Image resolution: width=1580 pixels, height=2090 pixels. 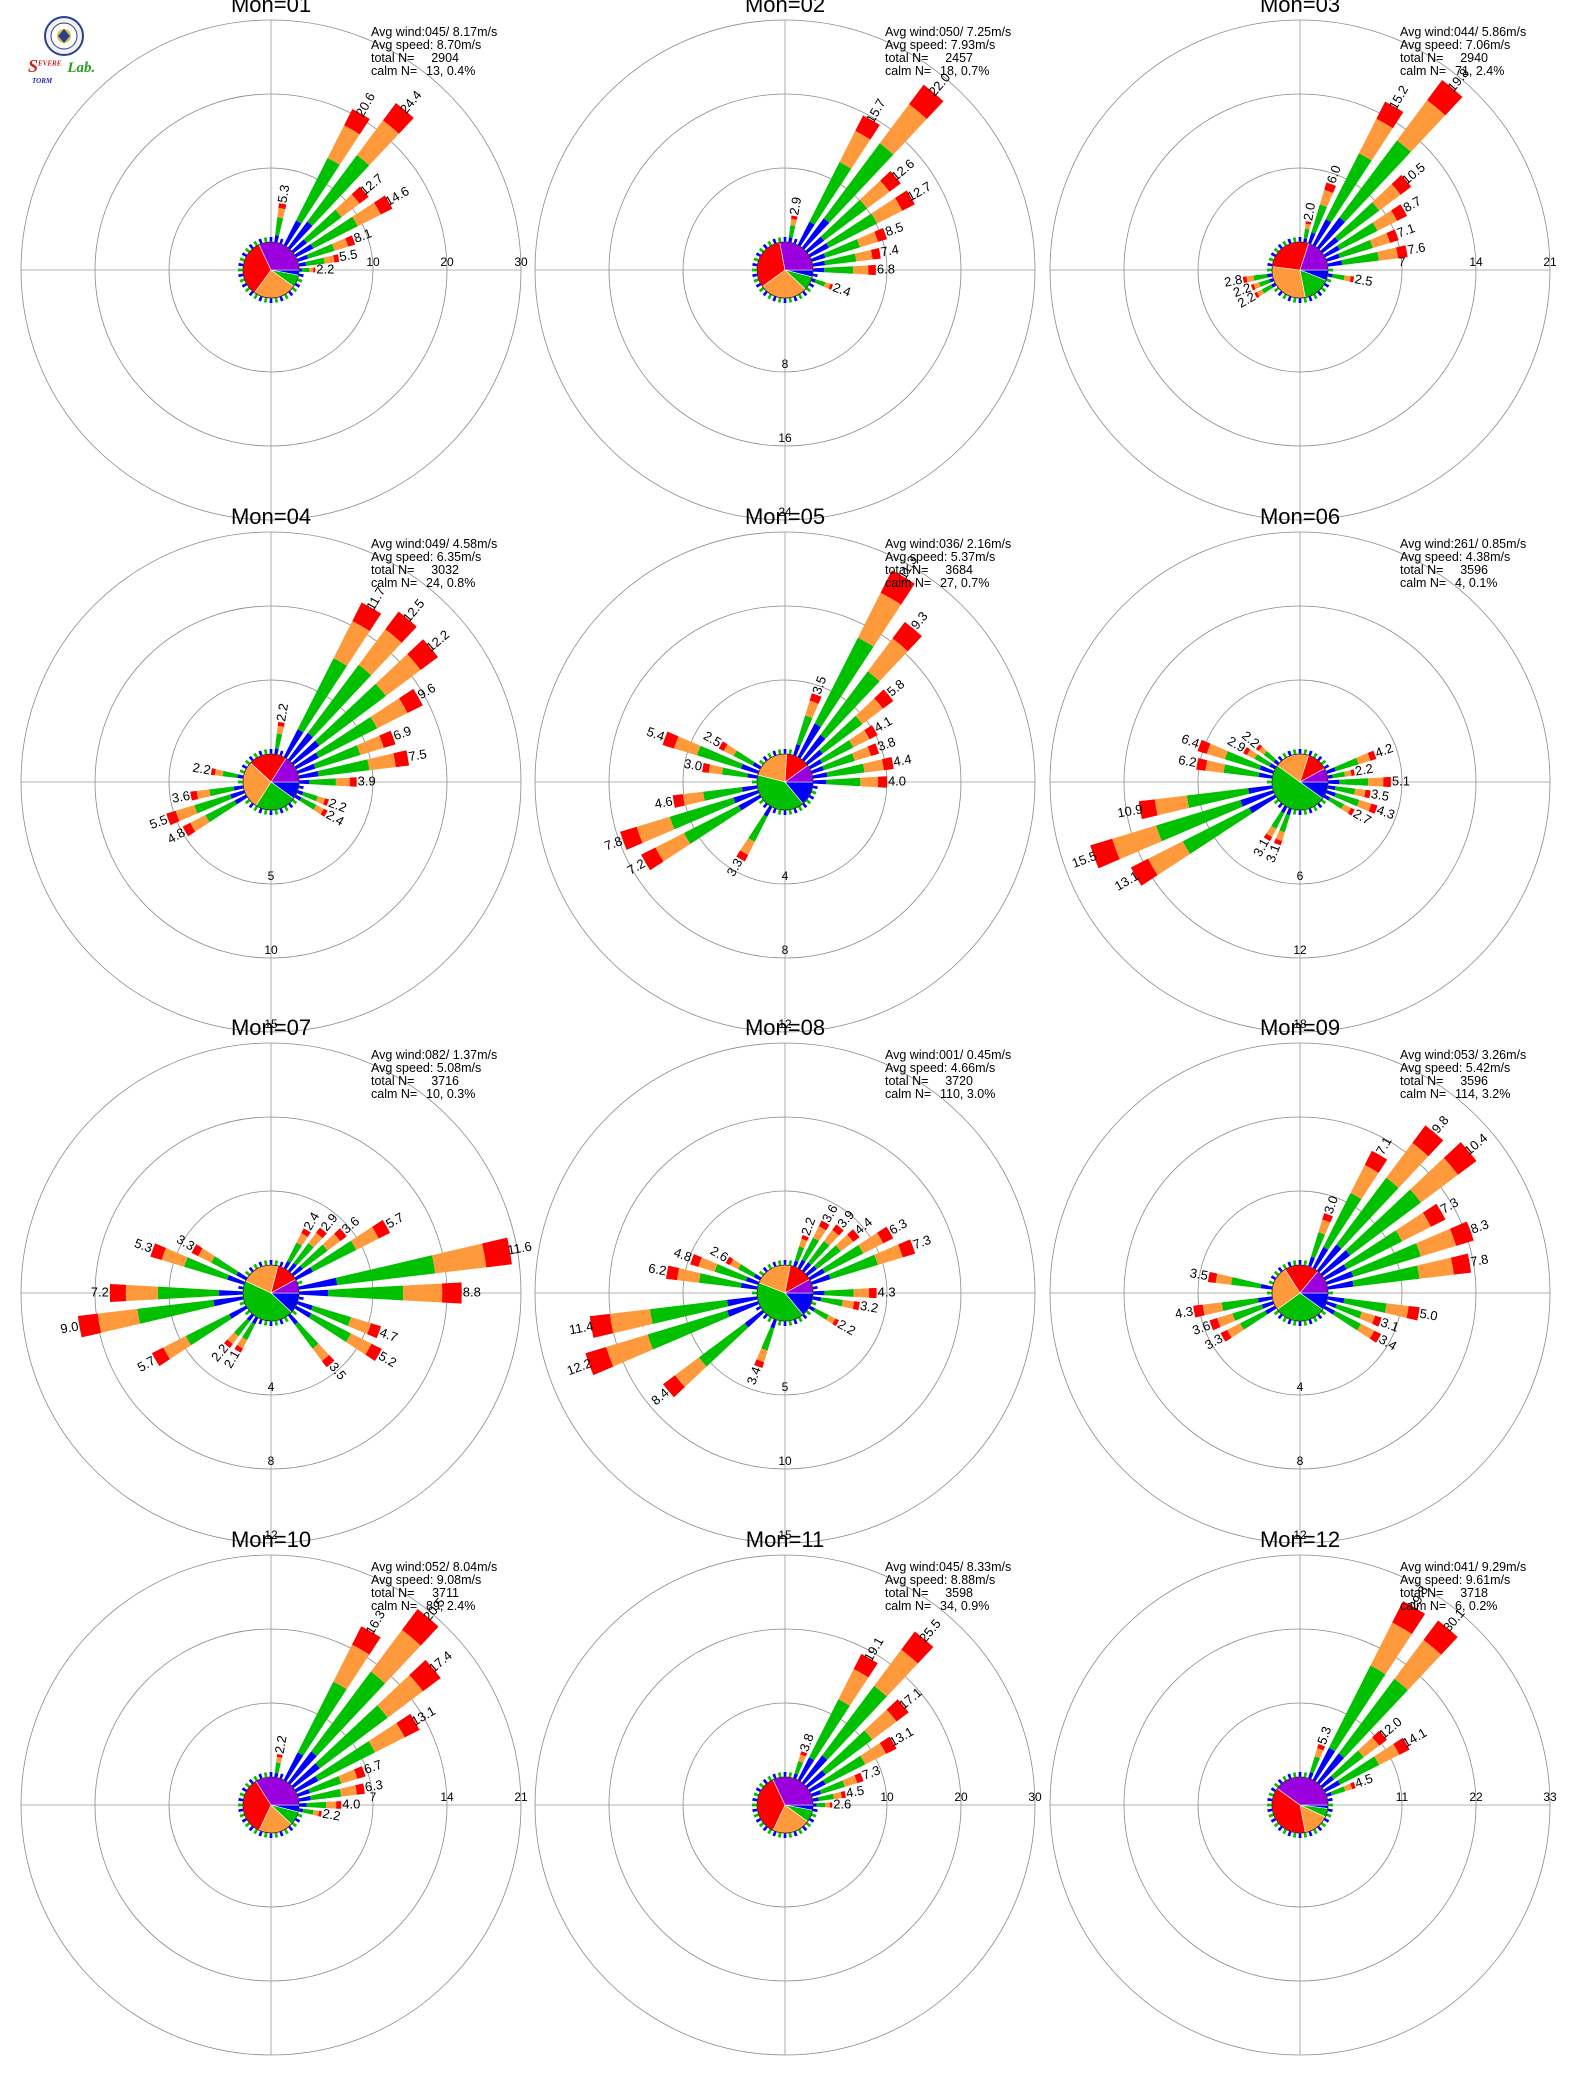 What do you see at coordinates (450, 1606) in the screenshot?
I see `calm-n-value: 89, 2.4%` at bounding box center [450, 1606].